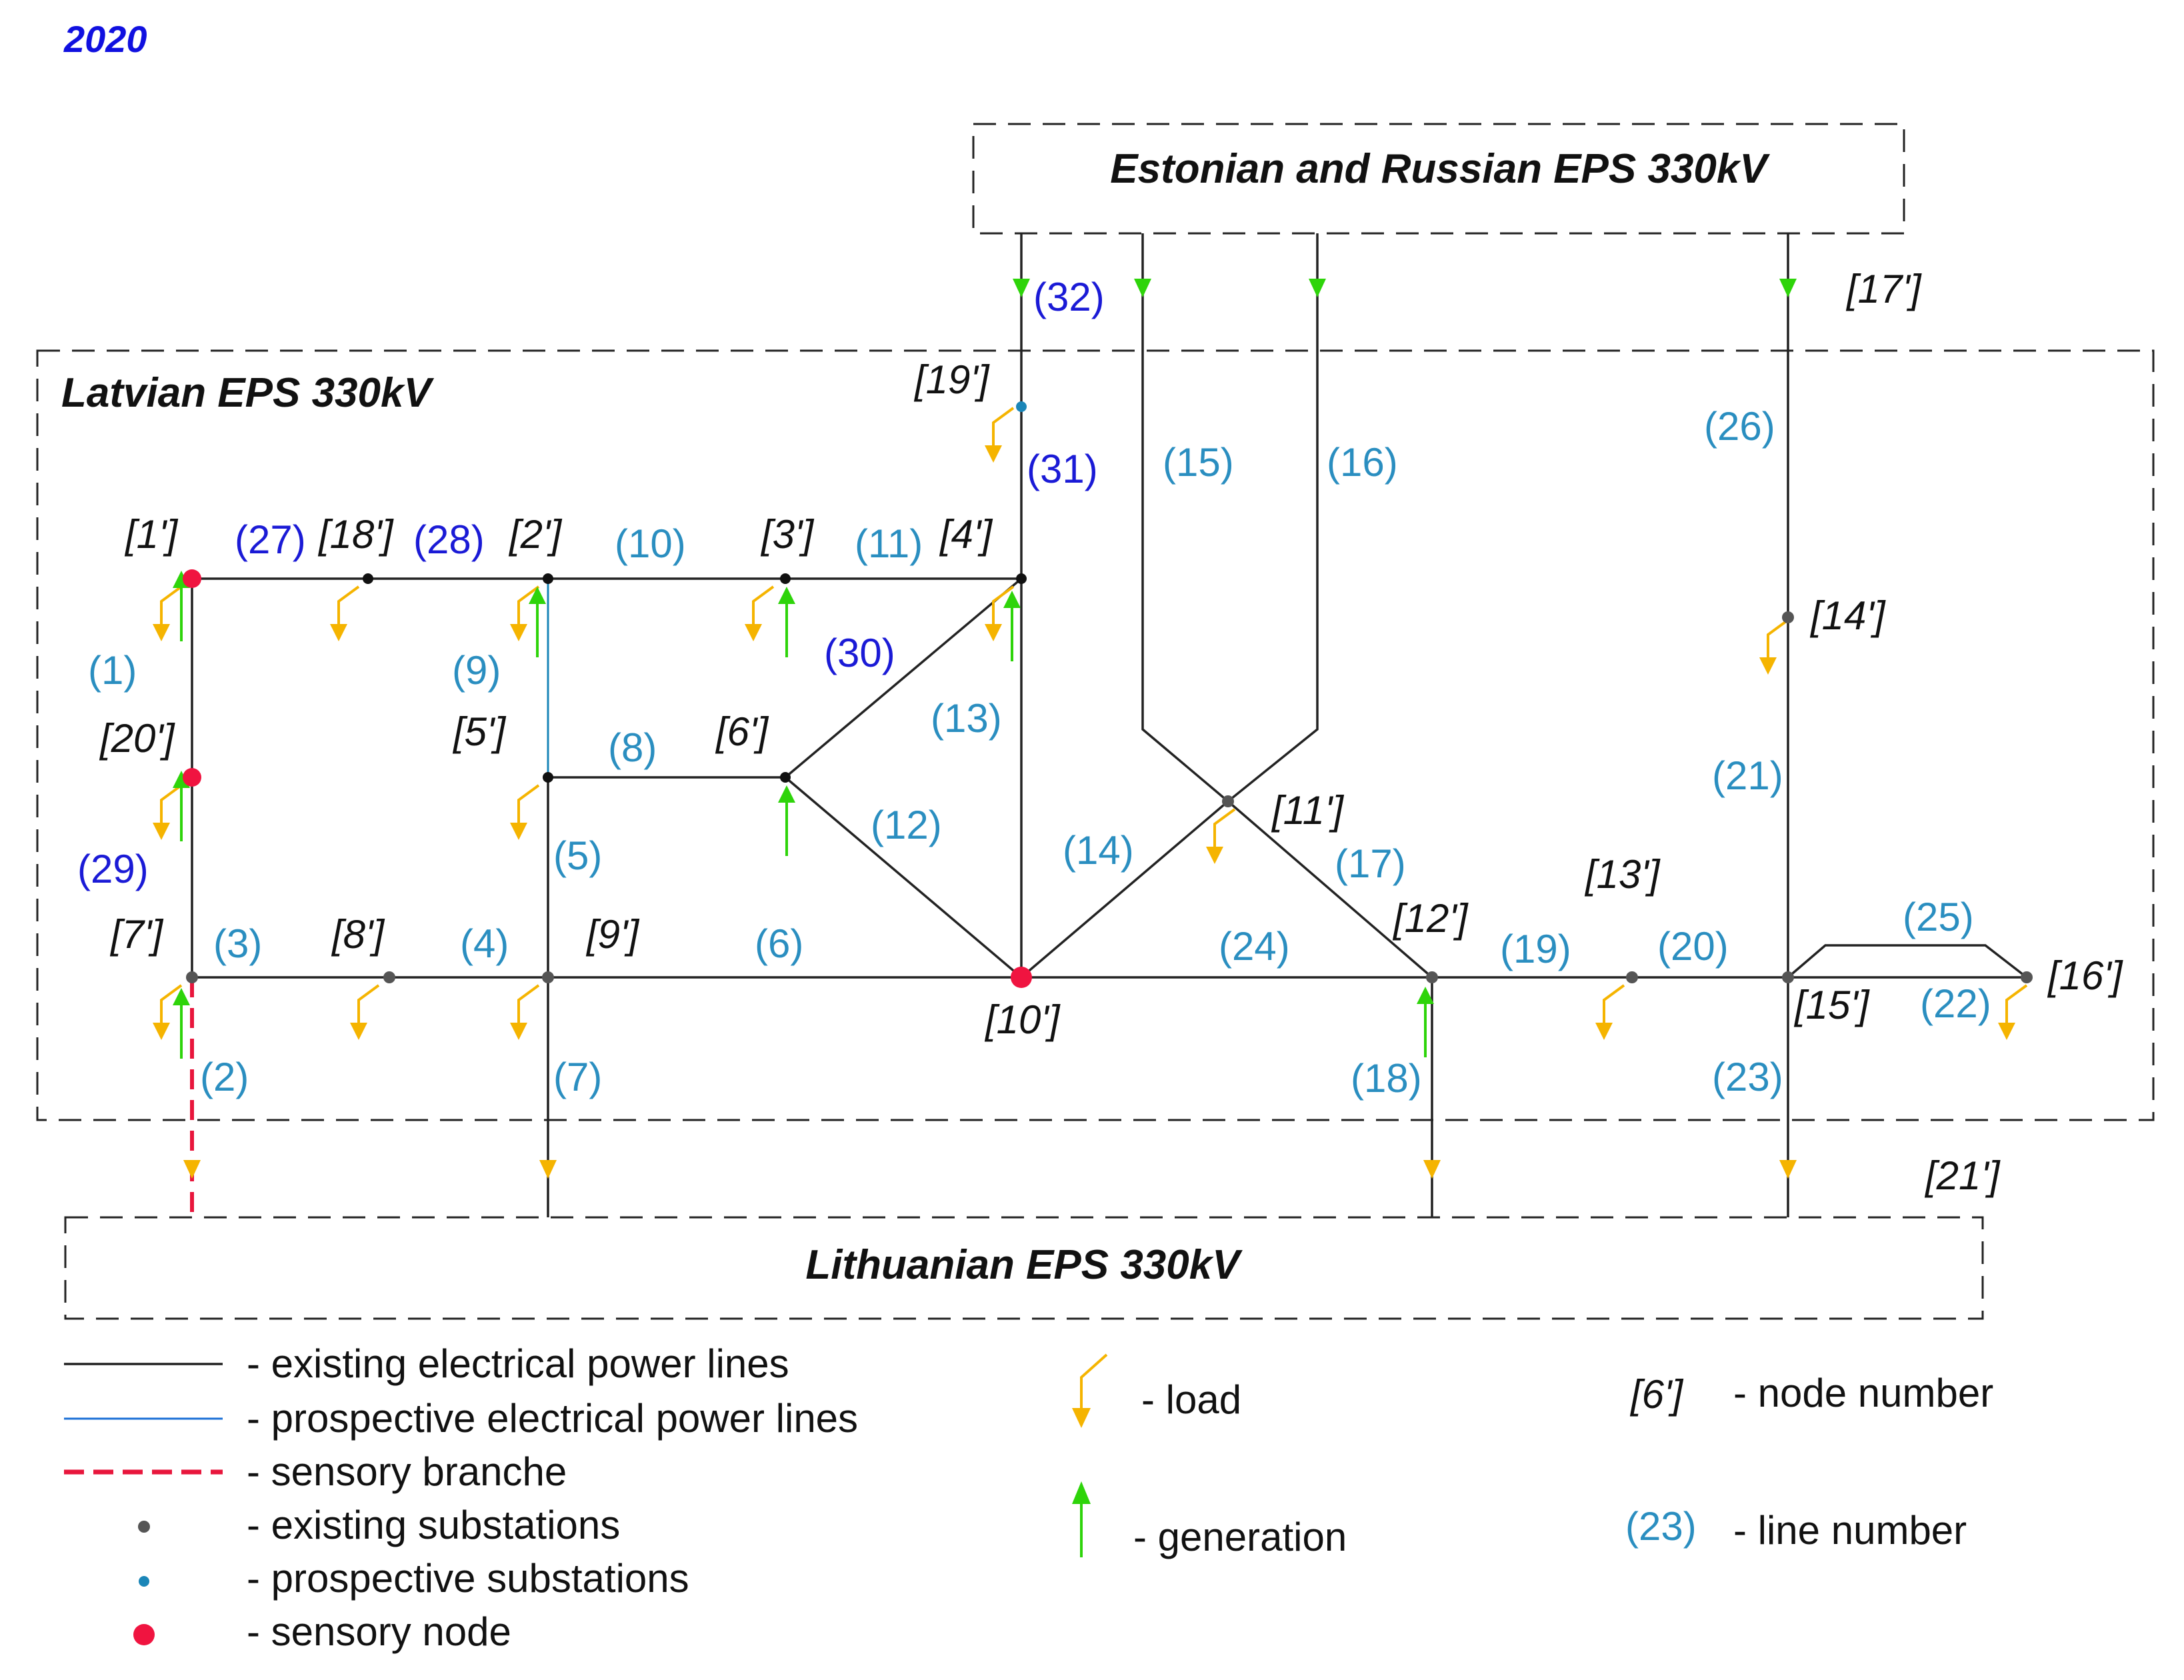  Describe the element at coordinates (1090, 1390) in the screenshot. I see `legend-load-icon` at that location.